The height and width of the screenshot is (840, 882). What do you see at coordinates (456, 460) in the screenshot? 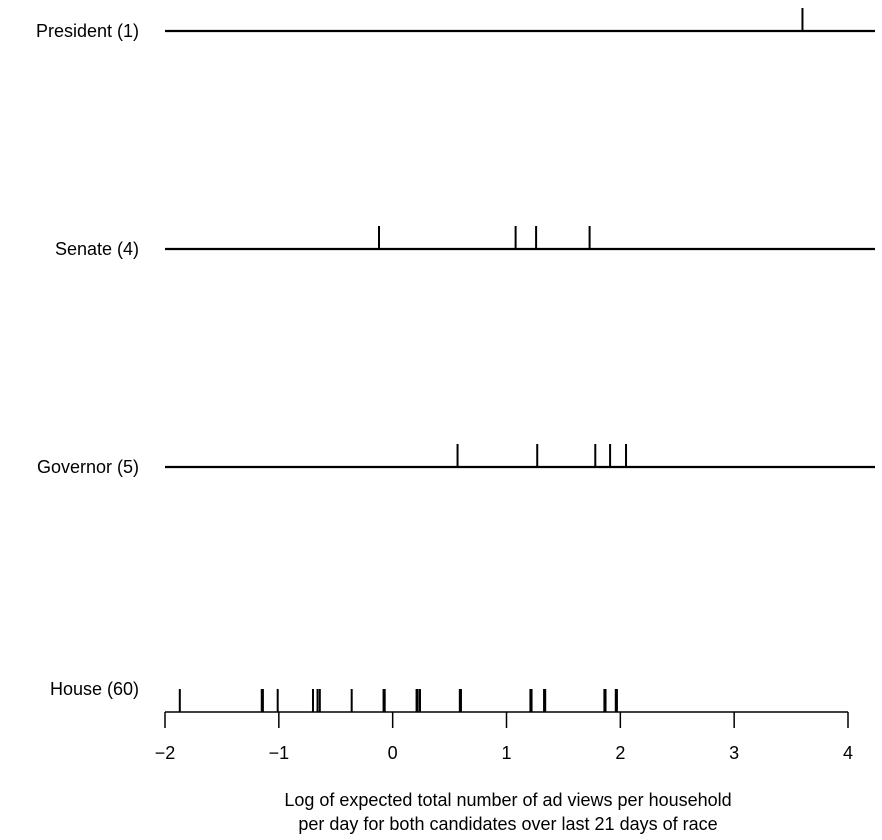
I see `row-governor: Governor (5)` at bounding box center [456, 460].